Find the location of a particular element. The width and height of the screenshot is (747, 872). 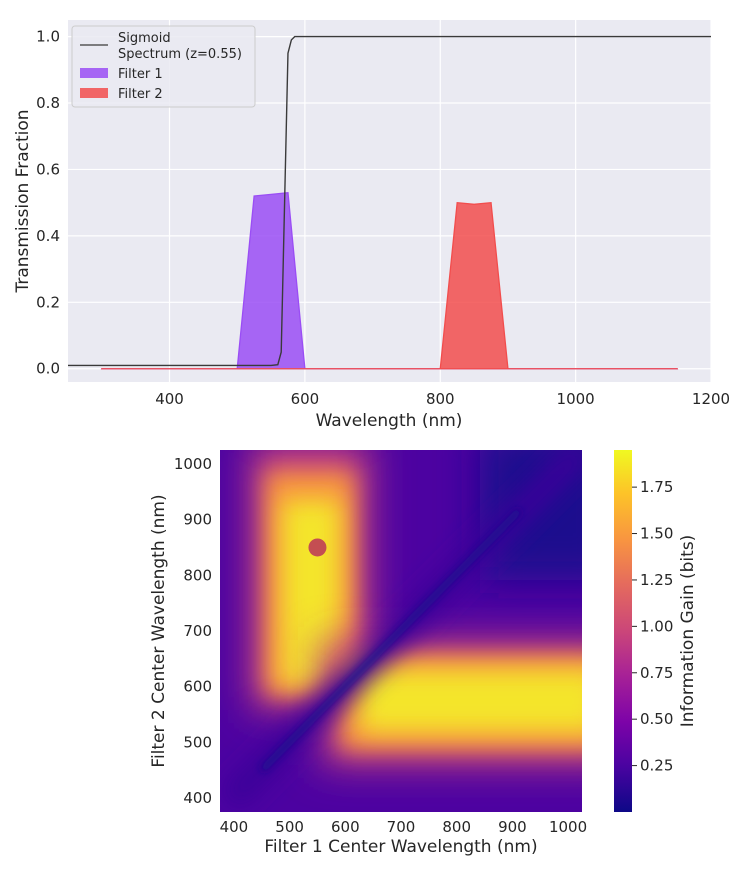

heatmap-y-tick-label: 900 is located at coordinates (197, 520).